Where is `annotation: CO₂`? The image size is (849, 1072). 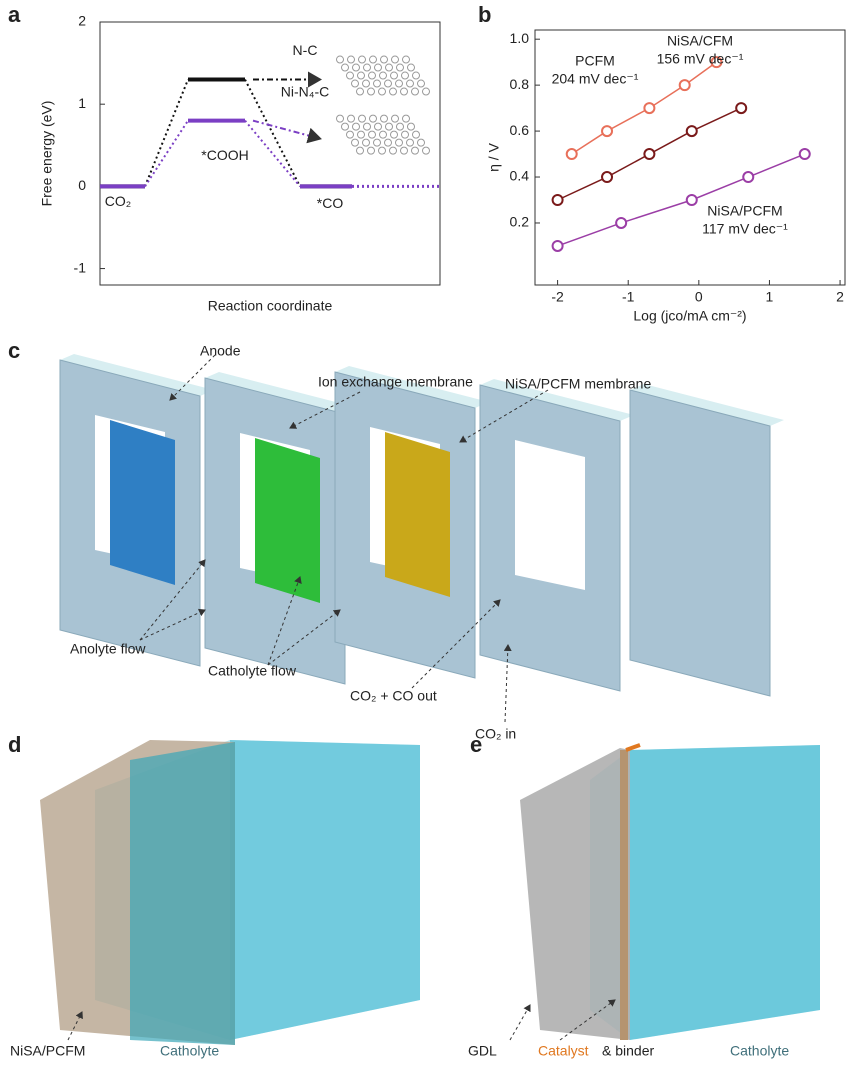
annotation: CO₂ is located at coordinates (118, 201).